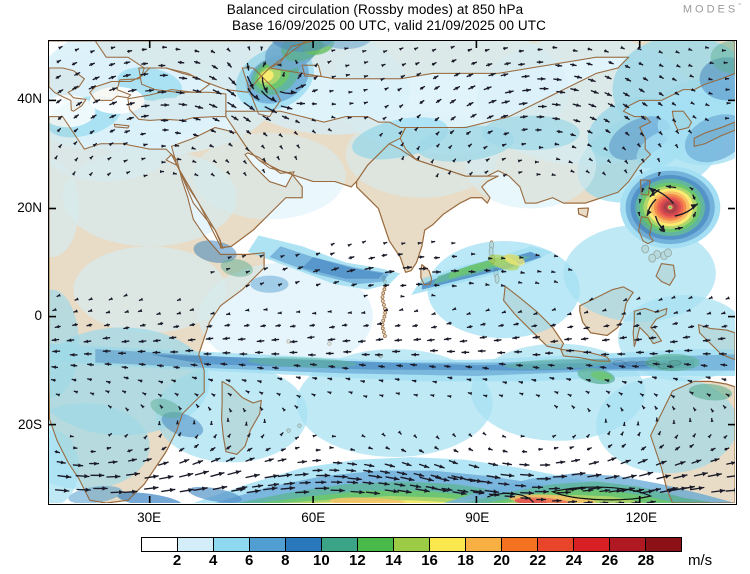 Image resolution: width=750 pixels, height=574 pixels. I want to click on coastline, so click(692, 441).